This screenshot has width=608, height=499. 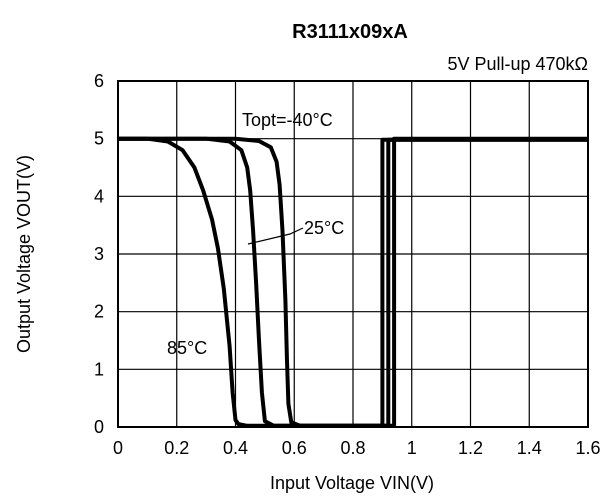 I want to click on y-axis-label: Output Voltage VOUT(V), so click(x=24, y=254).